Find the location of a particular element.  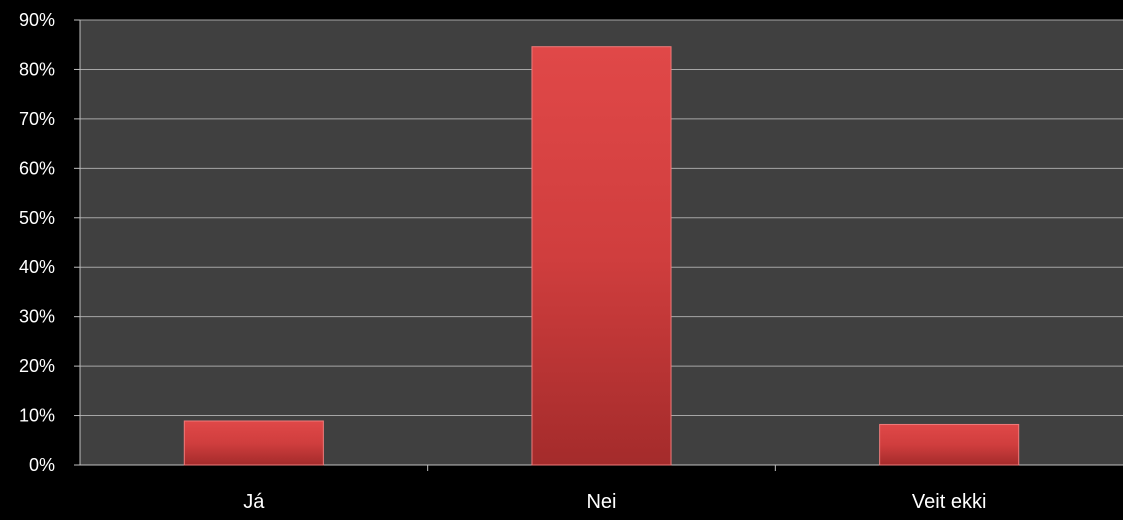

y-tick-label: 50% is located at coordinates (37, 218).